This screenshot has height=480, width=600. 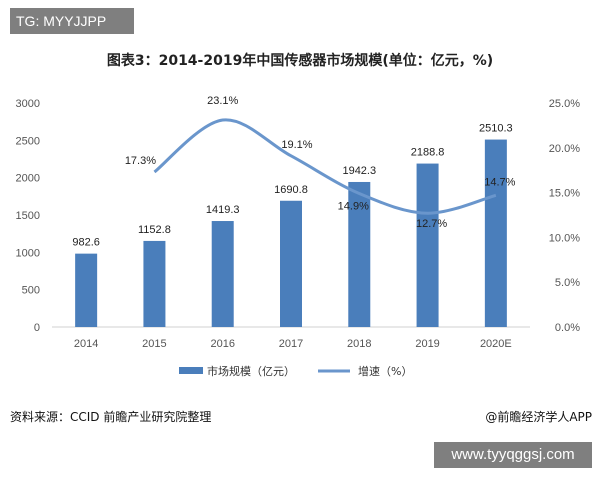 I want to click on right-axis: 0.0% 5.0% 10.0% 15.0% 20.0% 25.0%, so click(x=564, y=216).